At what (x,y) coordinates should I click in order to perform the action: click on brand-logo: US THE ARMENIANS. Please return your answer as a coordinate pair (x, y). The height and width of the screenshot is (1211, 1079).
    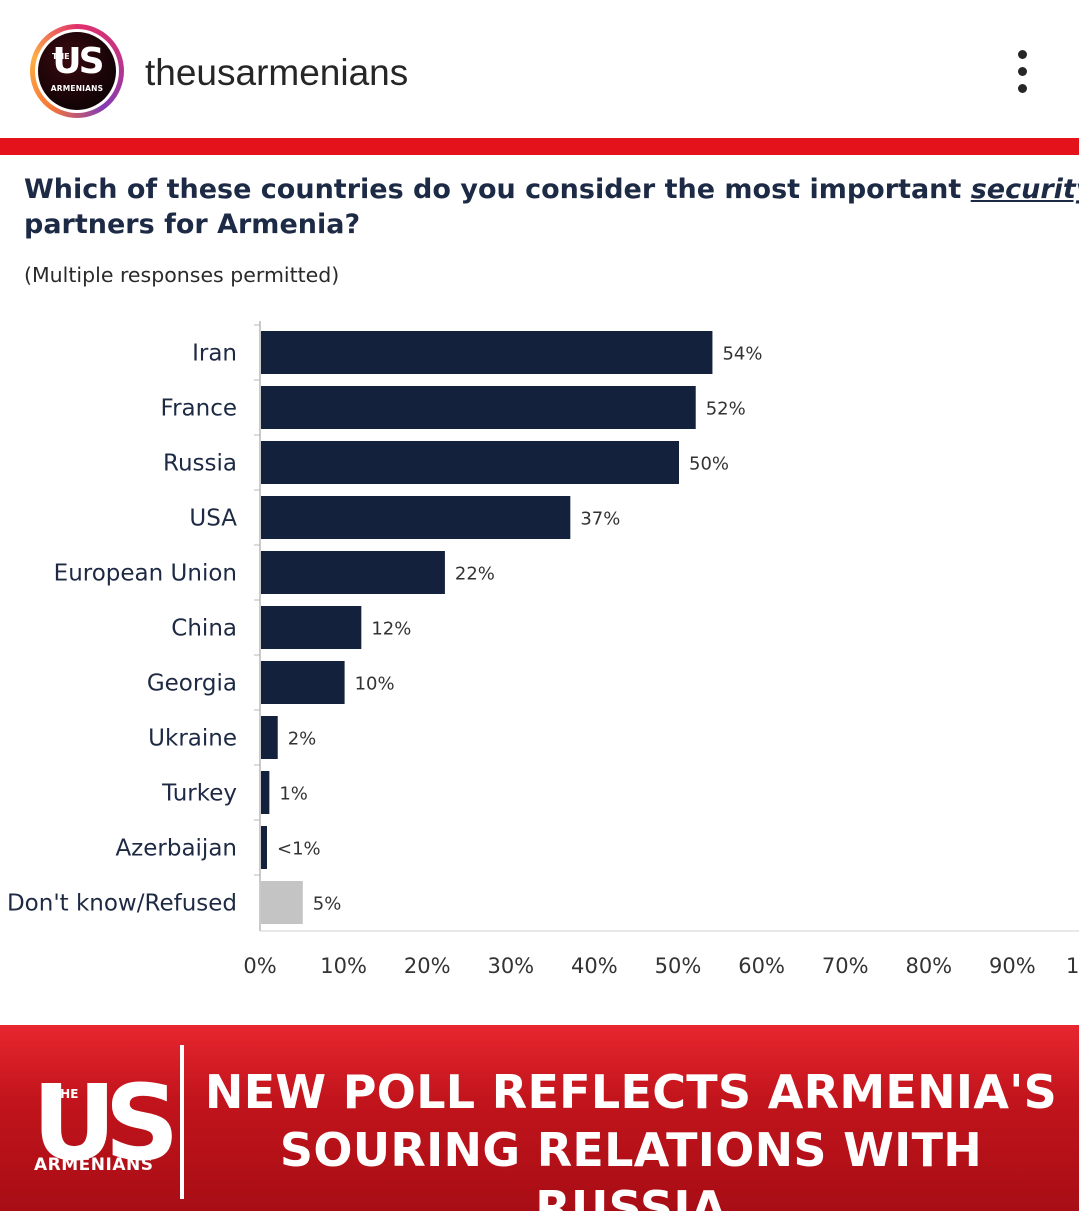
    Looking at the image, I should click on (104, 1125).